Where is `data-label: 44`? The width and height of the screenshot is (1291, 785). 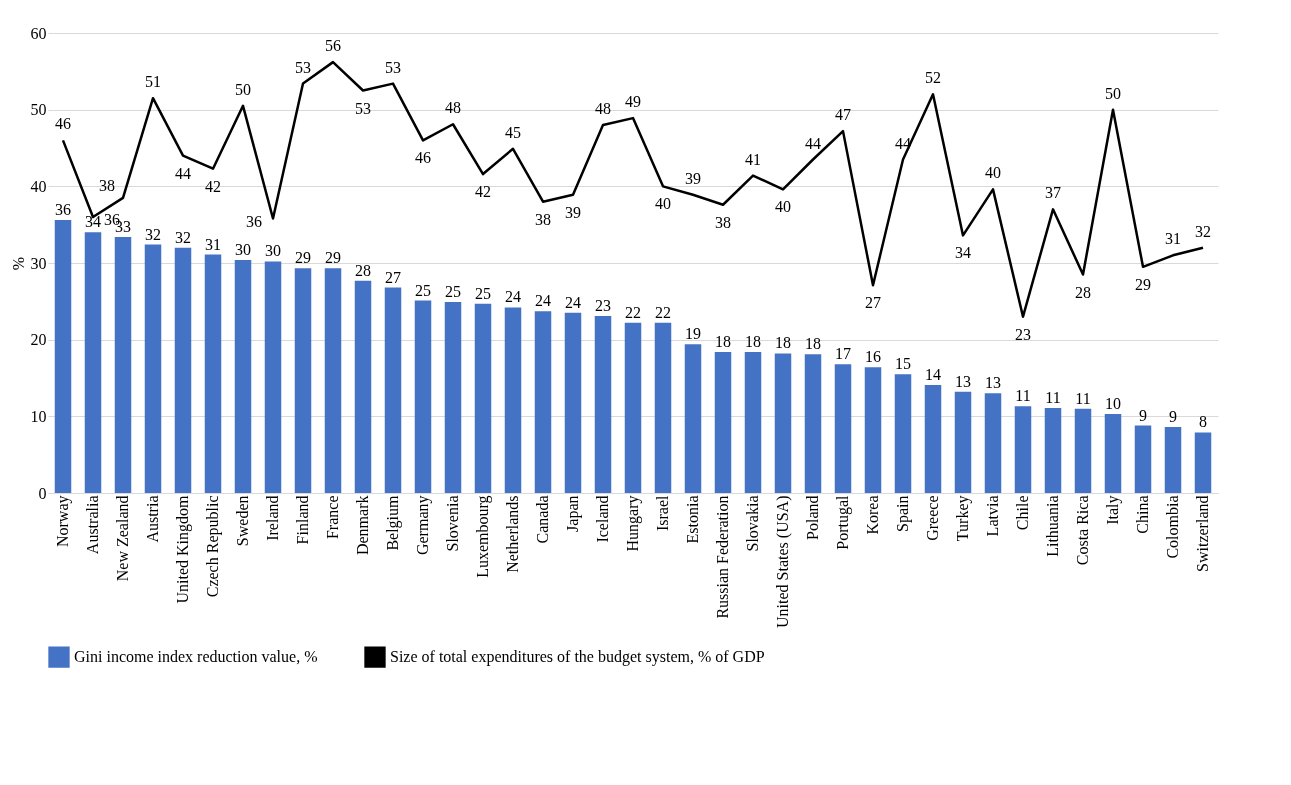
data-label: 44 is located at coordinates (183, 173).